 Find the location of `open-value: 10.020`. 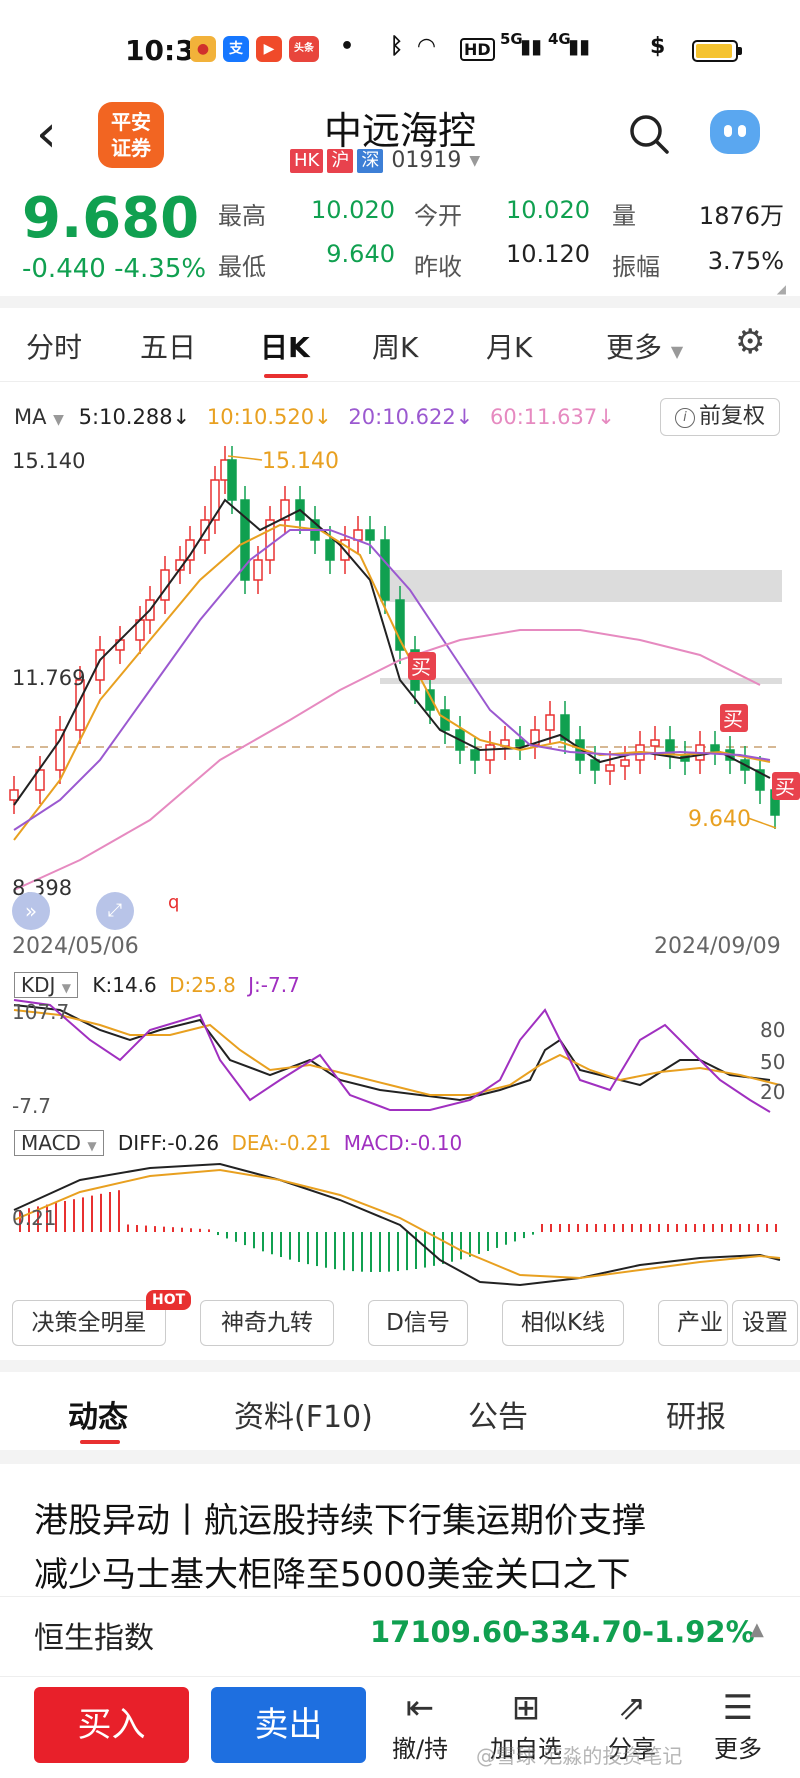

open-value: 10.020 is located at coordinates (548, 210).